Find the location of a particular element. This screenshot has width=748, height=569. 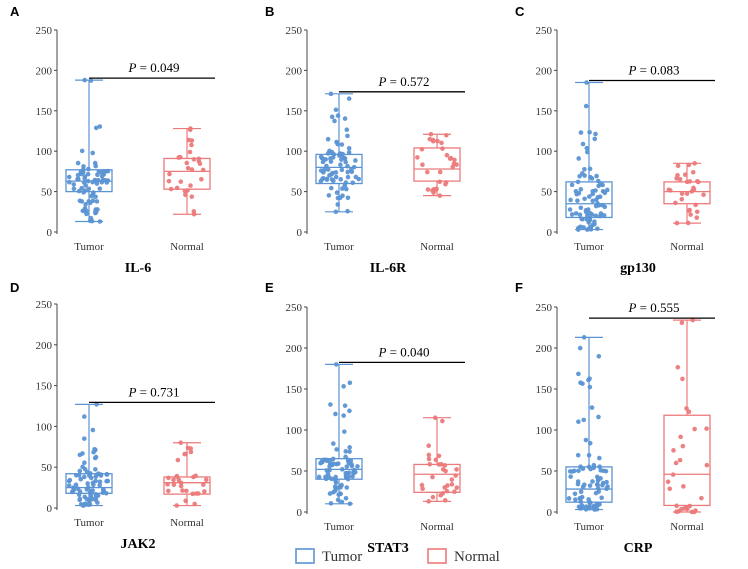

x-category-label: Normal is located at coordinates (687, 527).